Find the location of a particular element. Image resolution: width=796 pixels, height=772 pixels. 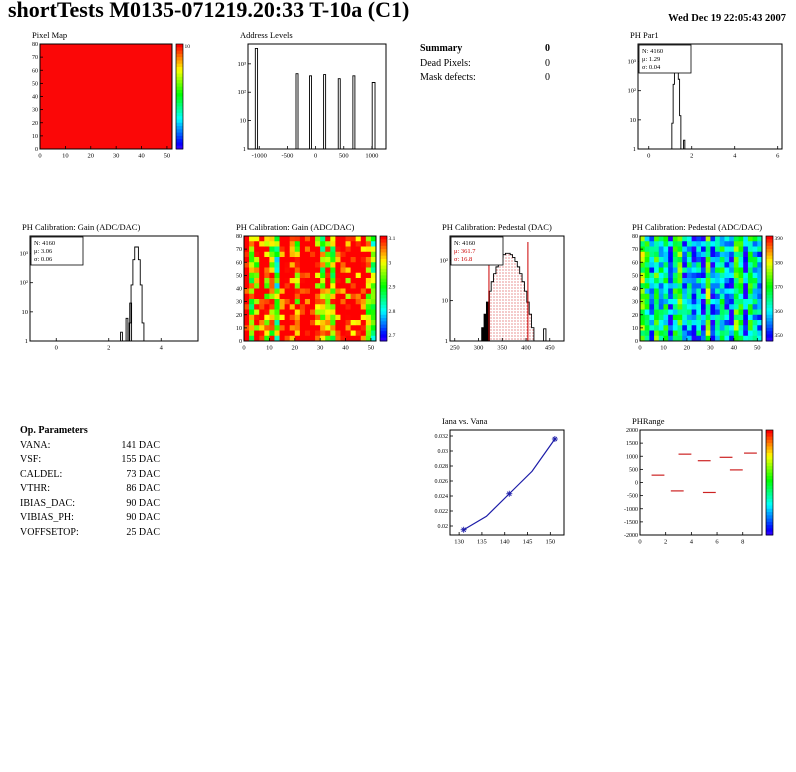

svg-text: 0.022 is located at coordinates (442, 512).